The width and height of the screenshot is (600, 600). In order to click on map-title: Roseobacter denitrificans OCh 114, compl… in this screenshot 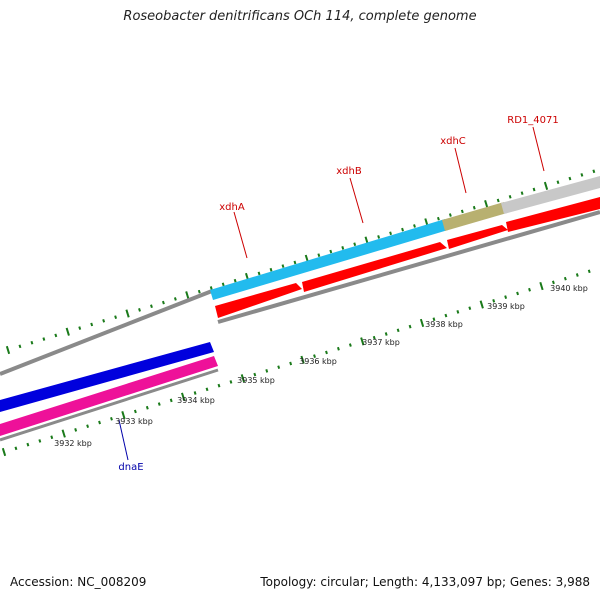, I will do `click(300, 16)`.